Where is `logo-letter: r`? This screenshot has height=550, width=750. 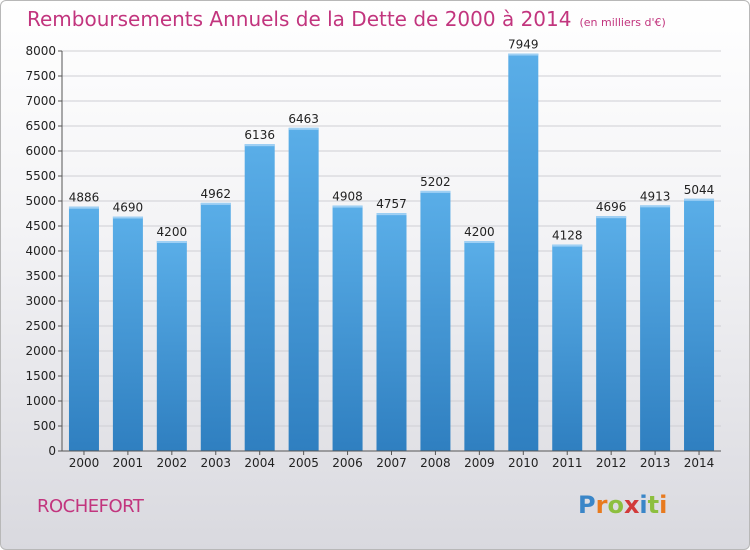
logo-letter: r is located at coordinates (601, 505).